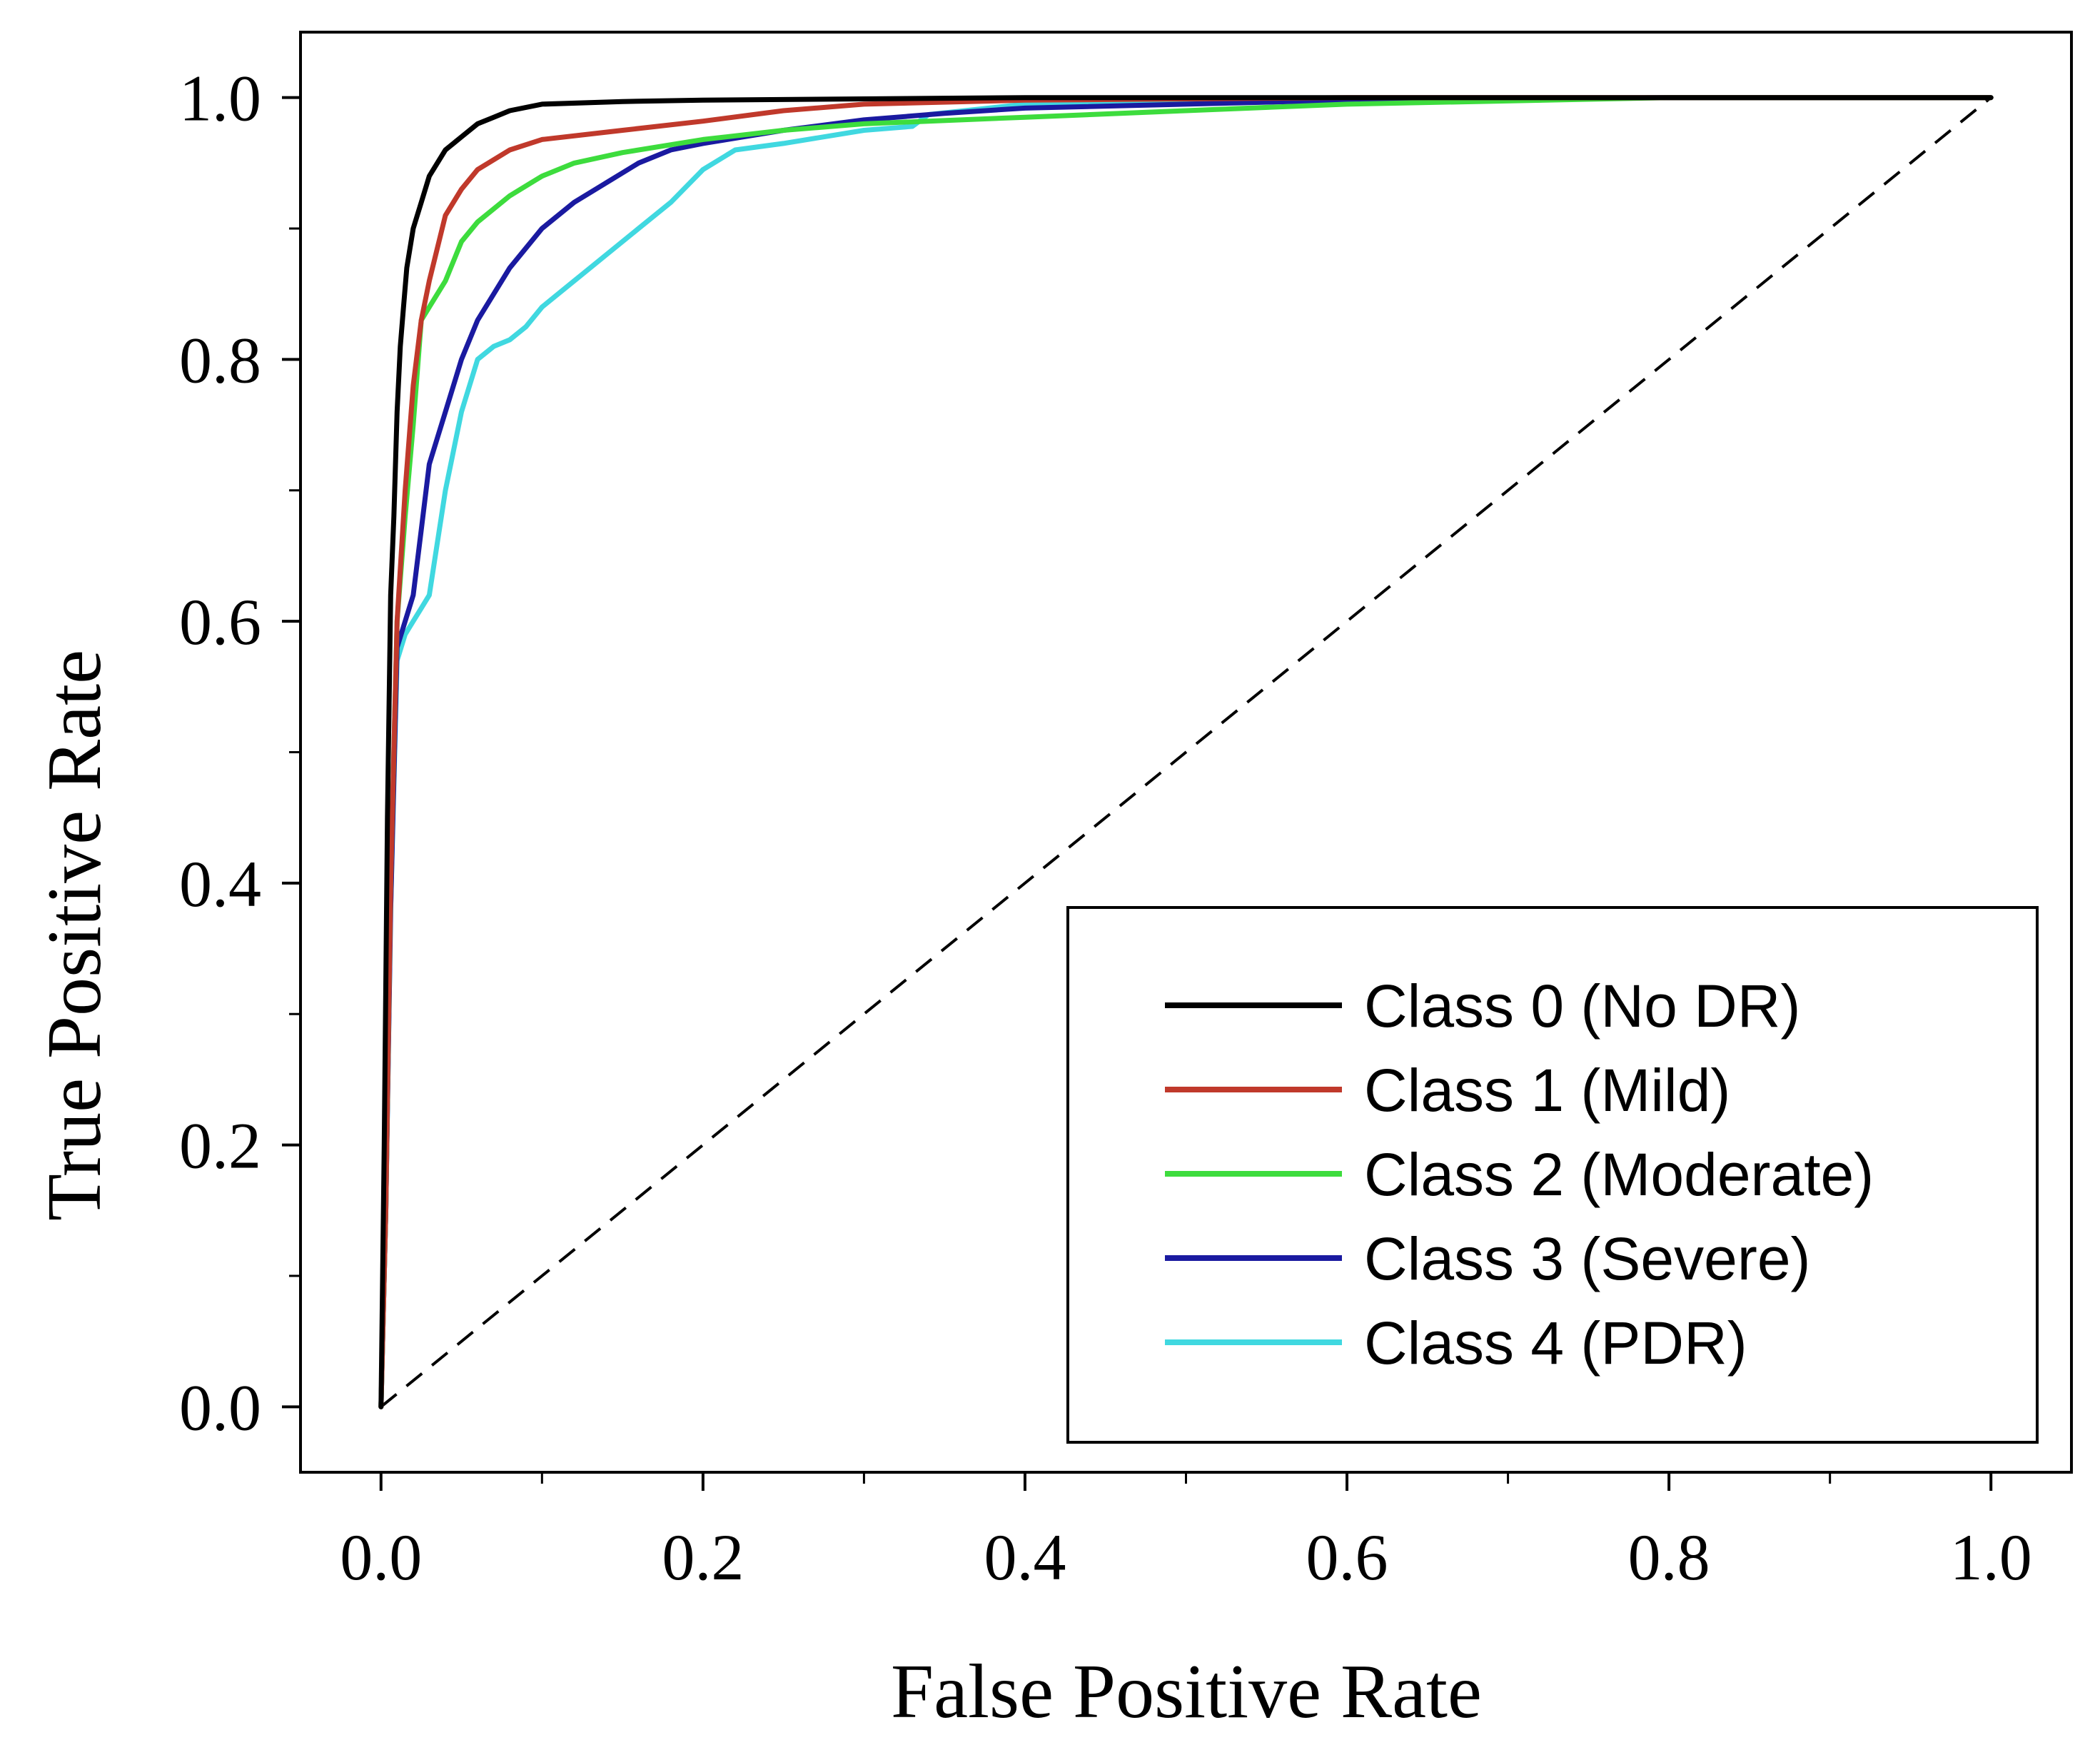 The image size is (2100, 1745). What do you see at coordinates (1347, 1557) in the screenshot?
I see `x-tick-label: 0.6` at bounding box center [1347, 1557].